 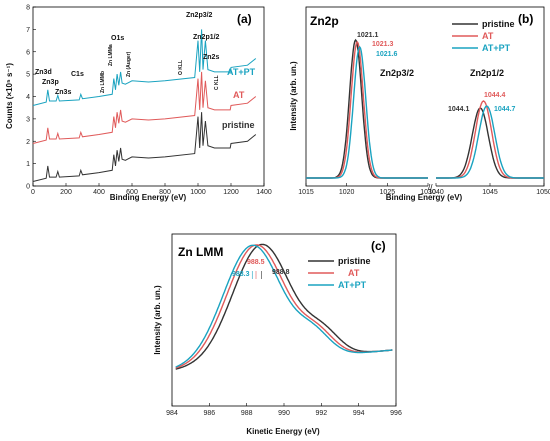 I want to click on panel-c-xtick-label: 996, so click(x=396, y=413).